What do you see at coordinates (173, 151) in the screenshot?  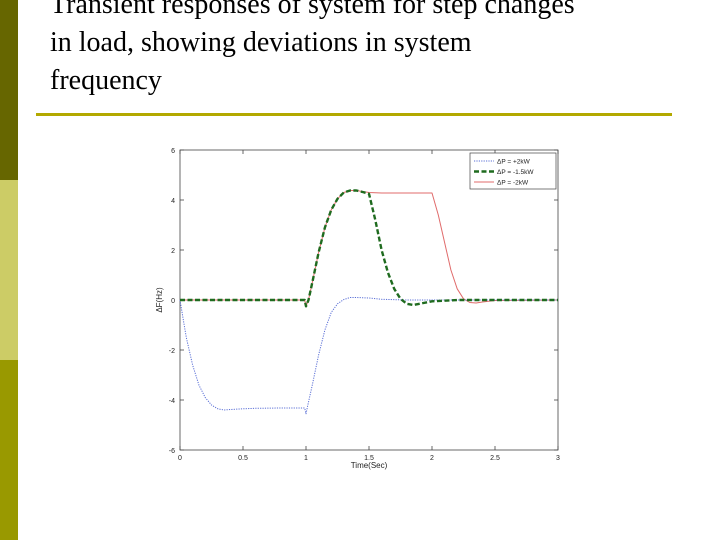 I see `y-tick-label: 6` at bounding box center [173, 151].